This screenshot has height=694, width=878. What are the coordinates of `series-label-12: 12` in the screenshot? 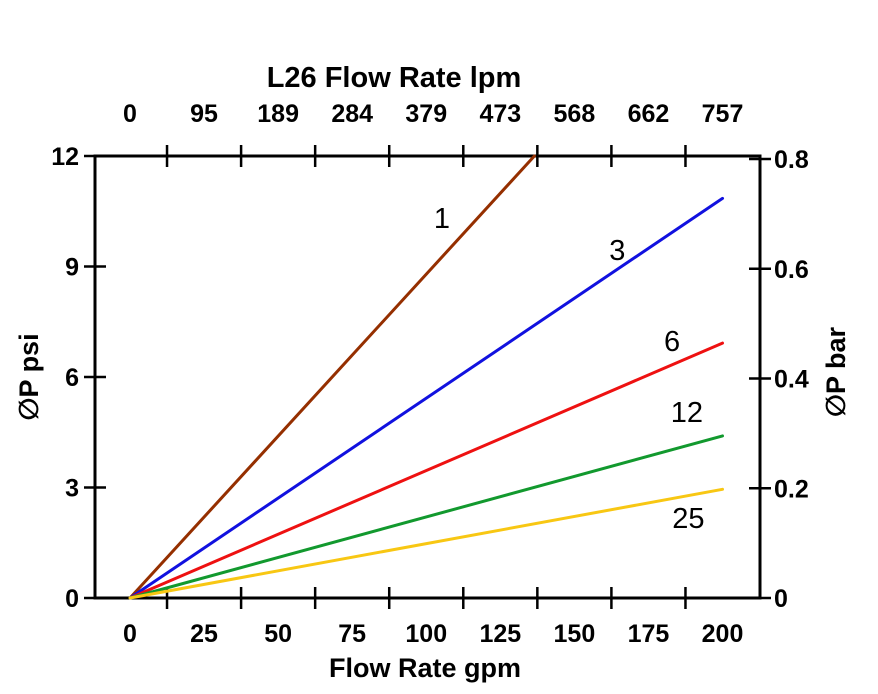 It's located at (687, 413).